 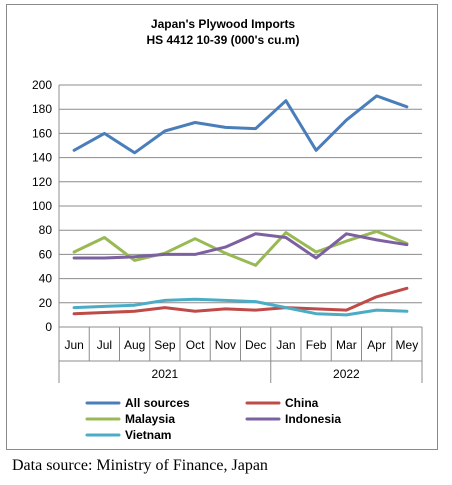 I want to click on chart-subtitle: HS 4412 10-39 (000's cu.m), so click(x=223, y=40).